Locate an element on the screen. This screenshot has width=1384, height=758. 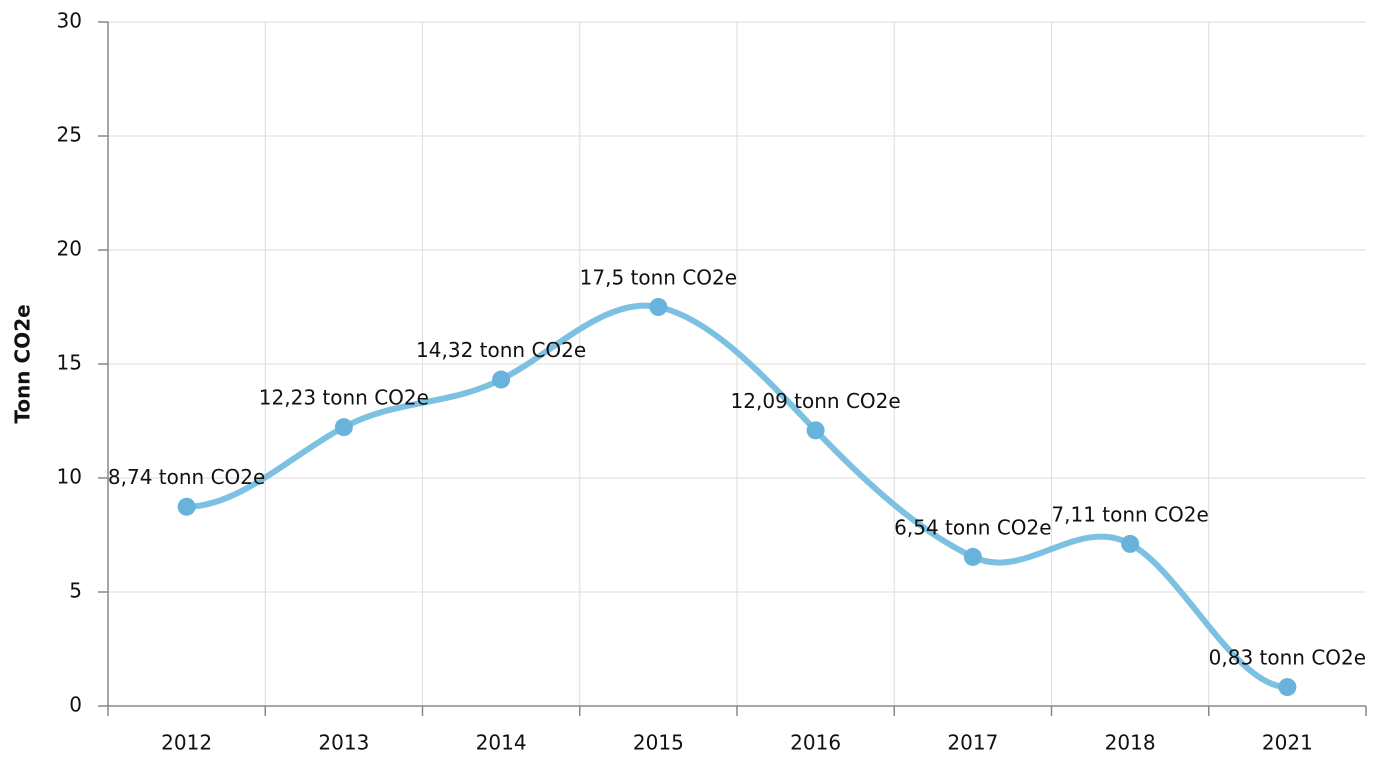
x-tick-label: 2013 is located at coordinates (343, 743).